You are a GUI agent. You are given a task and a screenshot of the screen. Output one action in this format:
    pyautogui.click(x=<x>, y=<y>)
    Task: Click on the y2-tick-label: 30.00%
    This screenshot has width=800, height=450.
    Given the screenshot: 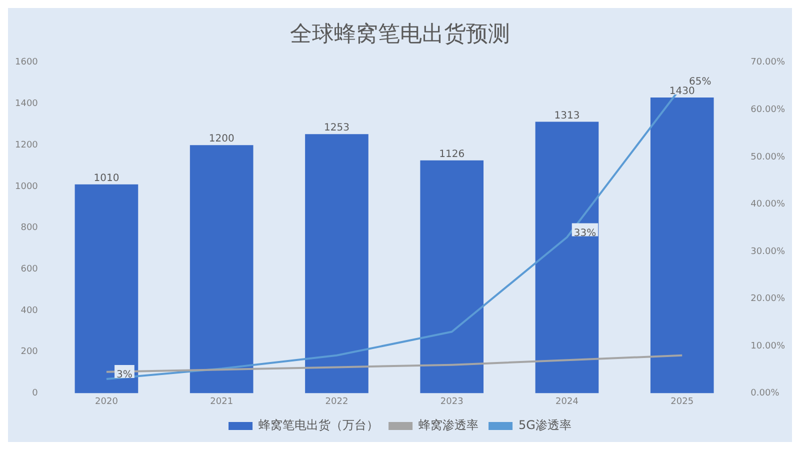 What is the action you would take?
    pyautogui.click(x=768, y=251)
    